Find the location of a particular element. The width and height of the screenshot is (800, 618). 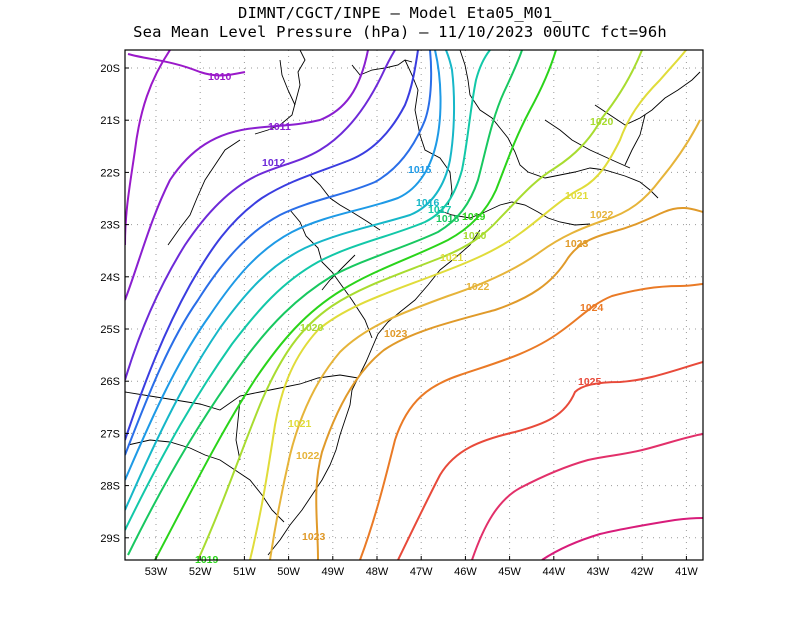

lat-label: 28S is located at coordinates (110, 487).